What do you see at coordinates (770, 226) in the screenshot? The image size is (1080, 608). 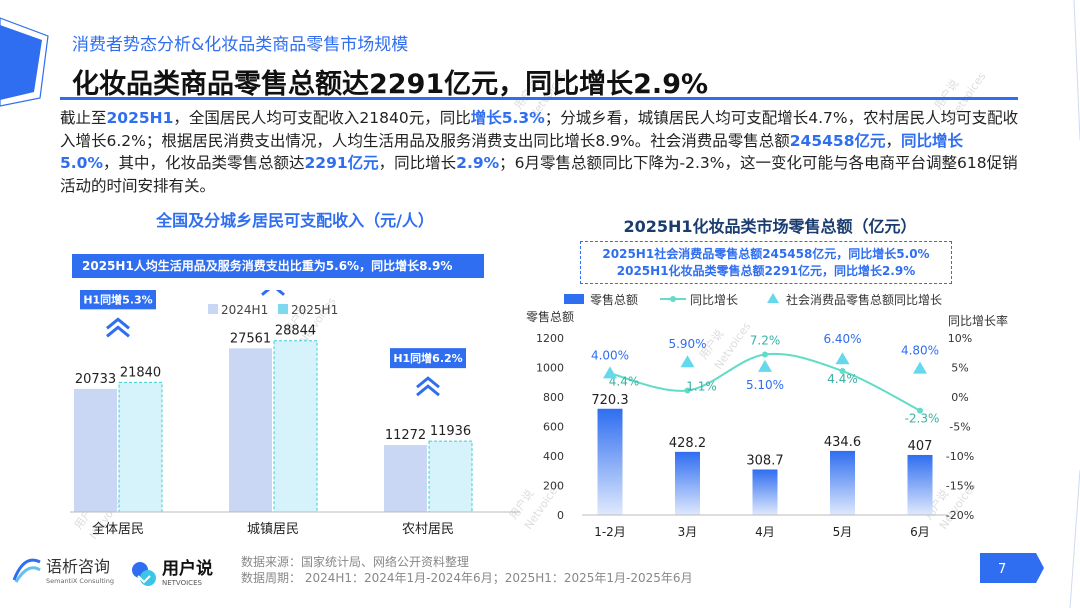 I see `retail-chart-title: 2025H1化妆品类市场零售总额（亿元）` at bounding box center [770, 226].